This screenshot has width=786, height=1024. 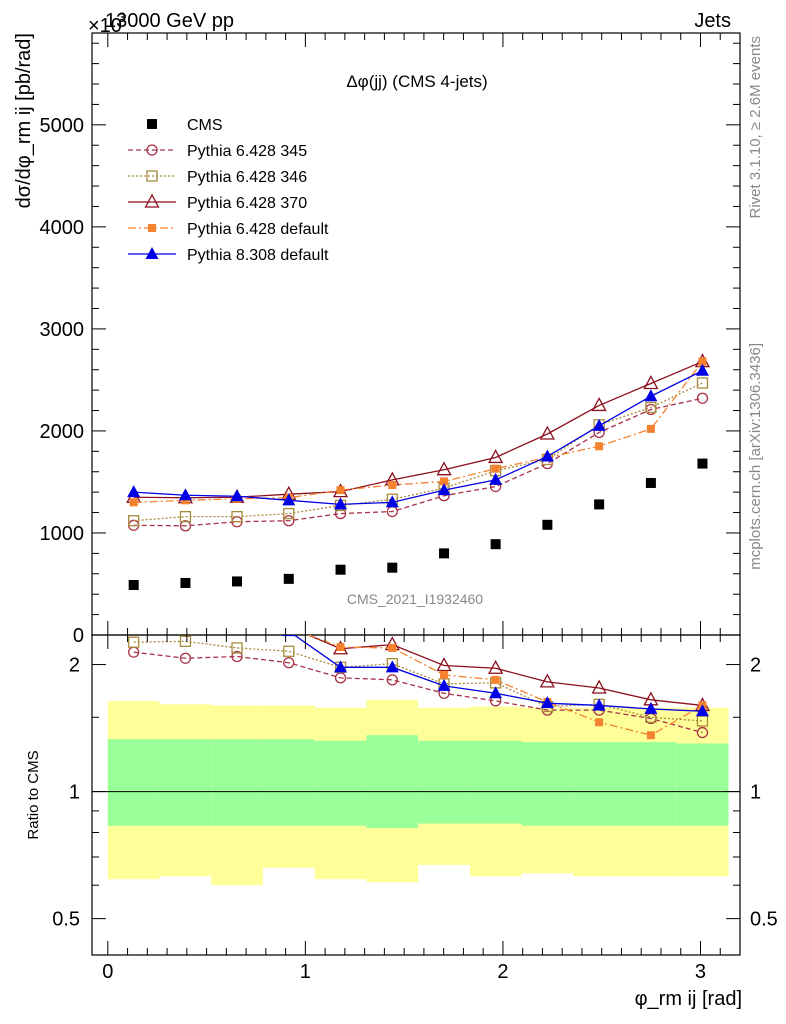 I want to click on ratio-y-tick-label: 1, so click(x=74, y=793).